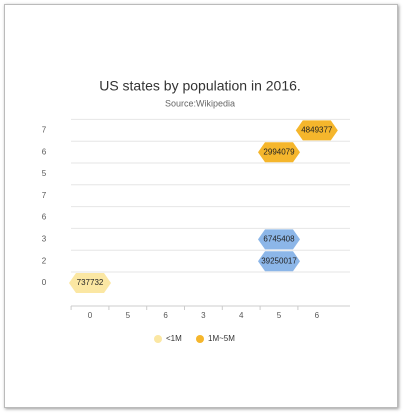 This screenshot has width=404, height=414. I want to click on data-label: 4849377, so click(317, 130).